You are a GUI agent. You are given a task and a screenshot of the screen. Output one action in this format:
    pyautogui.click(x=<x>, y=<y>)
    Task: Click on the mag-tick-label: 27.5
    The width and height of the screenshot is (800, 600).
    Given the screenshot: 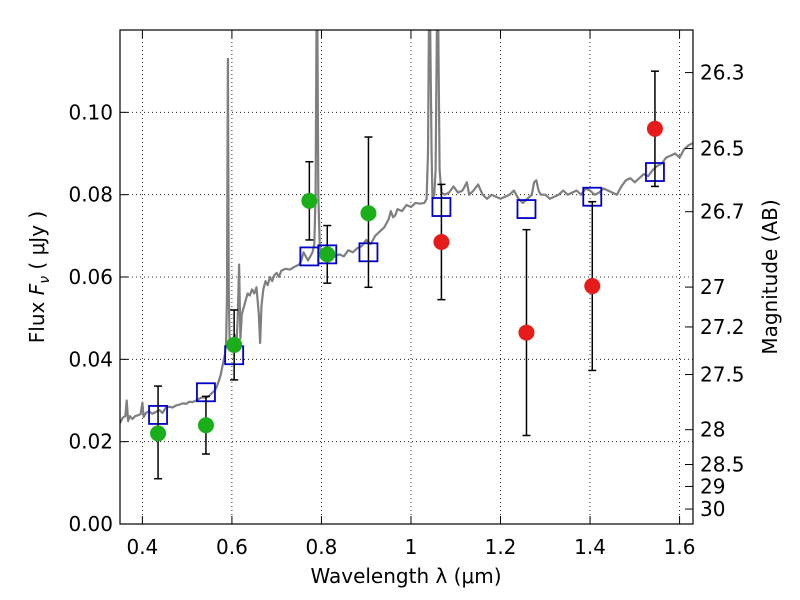 What is the action you would take?
    pyautogui.click(x=722, y=375)
    